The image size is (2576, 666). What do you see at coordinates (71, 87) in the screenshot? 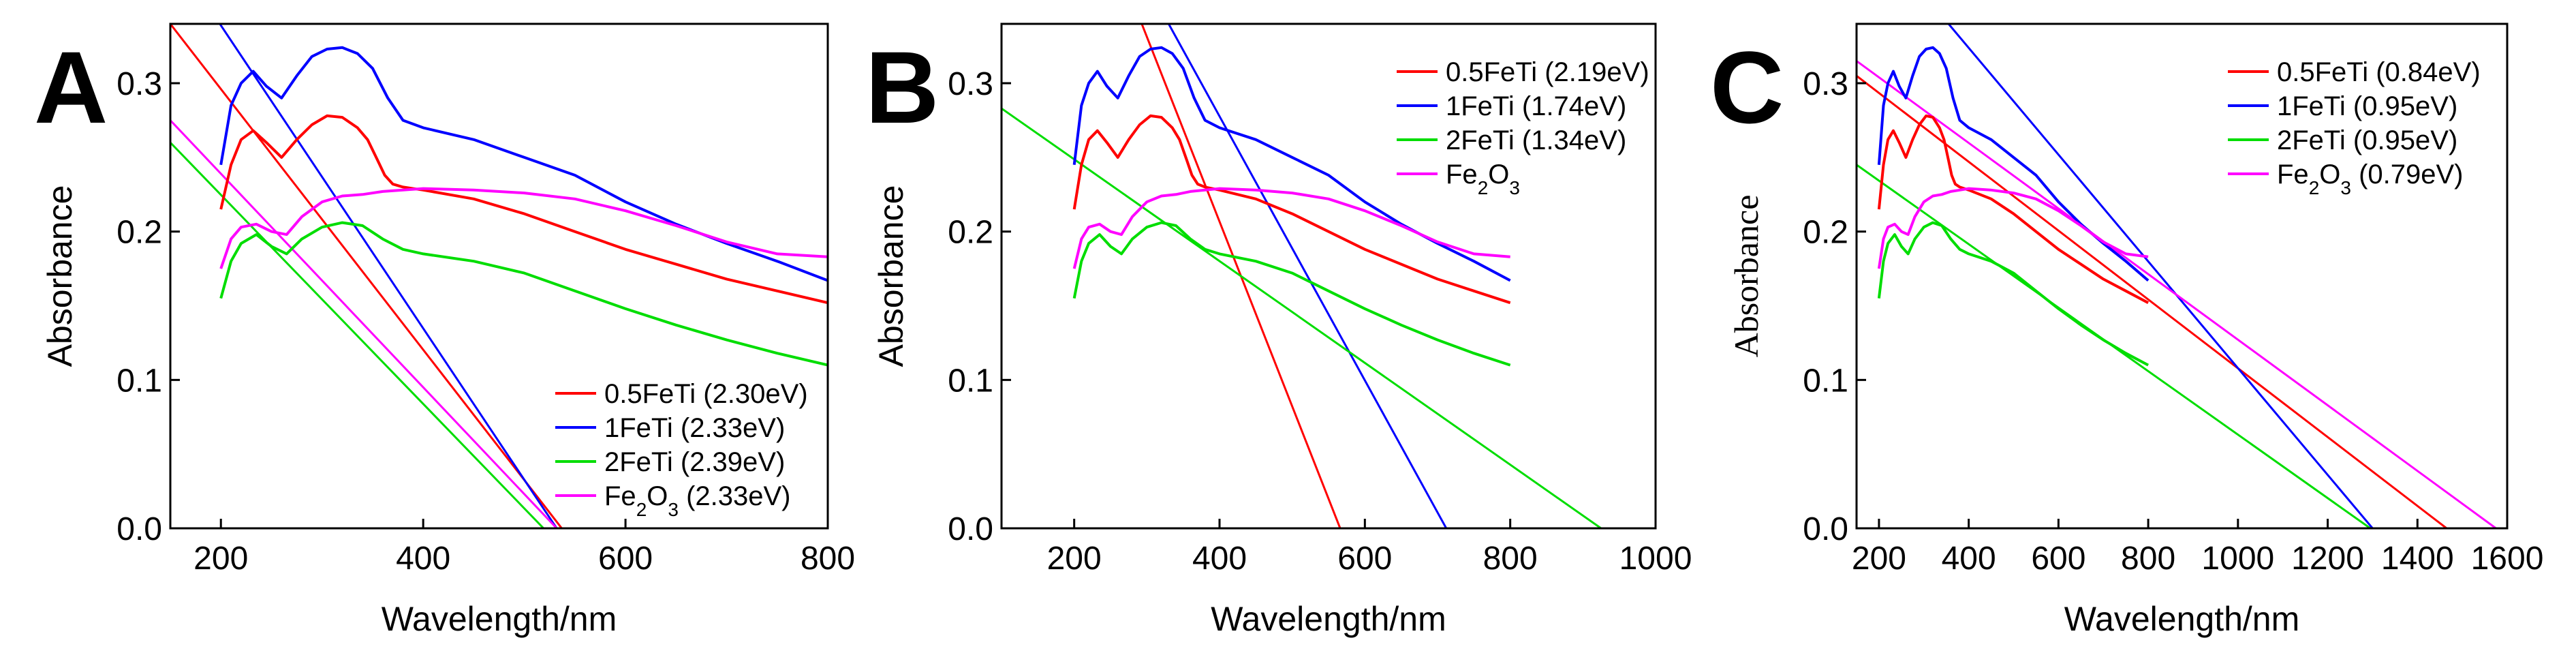
I see `panel-letter: A` at bounding box center [71, 87].